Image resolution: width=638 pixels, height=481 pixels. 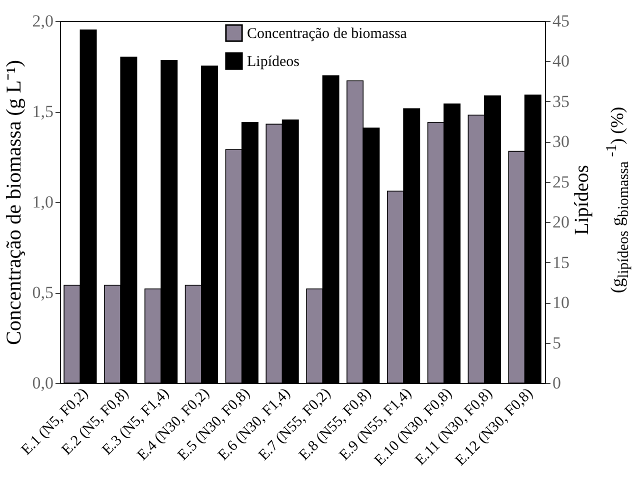 What do you see at coordinates (43, 202) in the screenshot?
I see `y-tick-label: 1,0` at bounding box center [43, 202].